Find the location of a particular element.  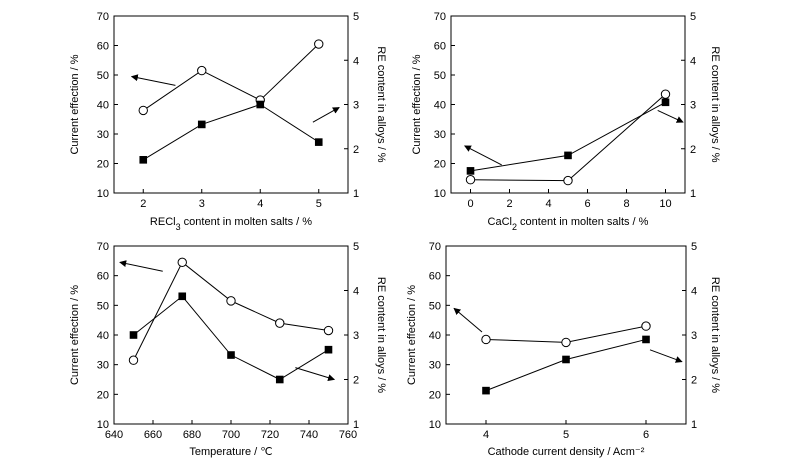

x-ticks: 640 660 680 700 720 740 760 is located at coordinates (231, 430).